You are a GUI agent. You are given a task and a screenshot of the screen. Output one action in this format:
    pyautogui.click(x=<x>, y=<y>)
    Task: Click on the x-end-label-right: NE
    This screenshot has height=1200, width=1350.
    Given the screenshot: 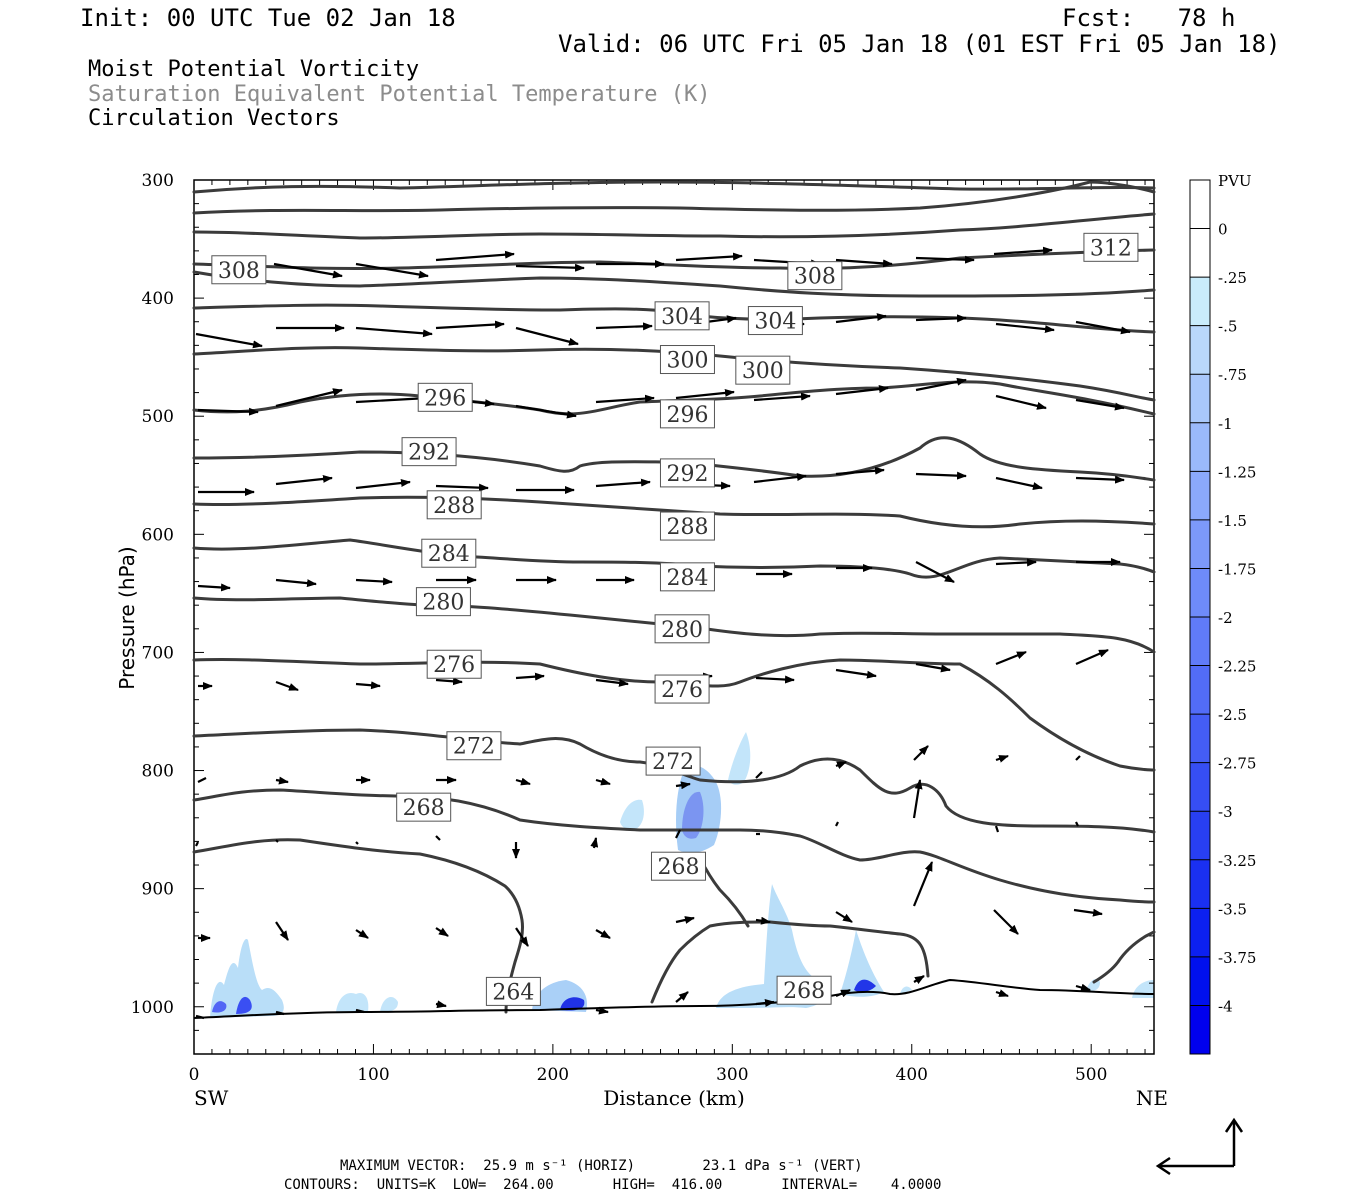 What is the action you would take?
    pyautogui.click(x=1152, y=1098)
    